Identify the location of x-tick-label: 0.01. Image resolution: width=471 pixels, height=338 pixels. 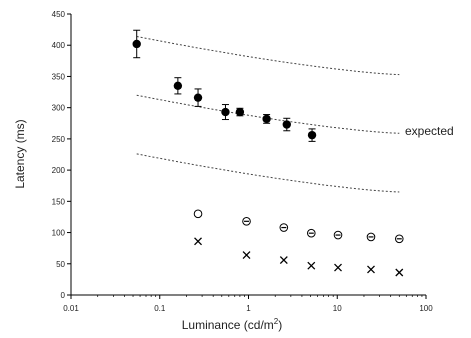
(71, 308).